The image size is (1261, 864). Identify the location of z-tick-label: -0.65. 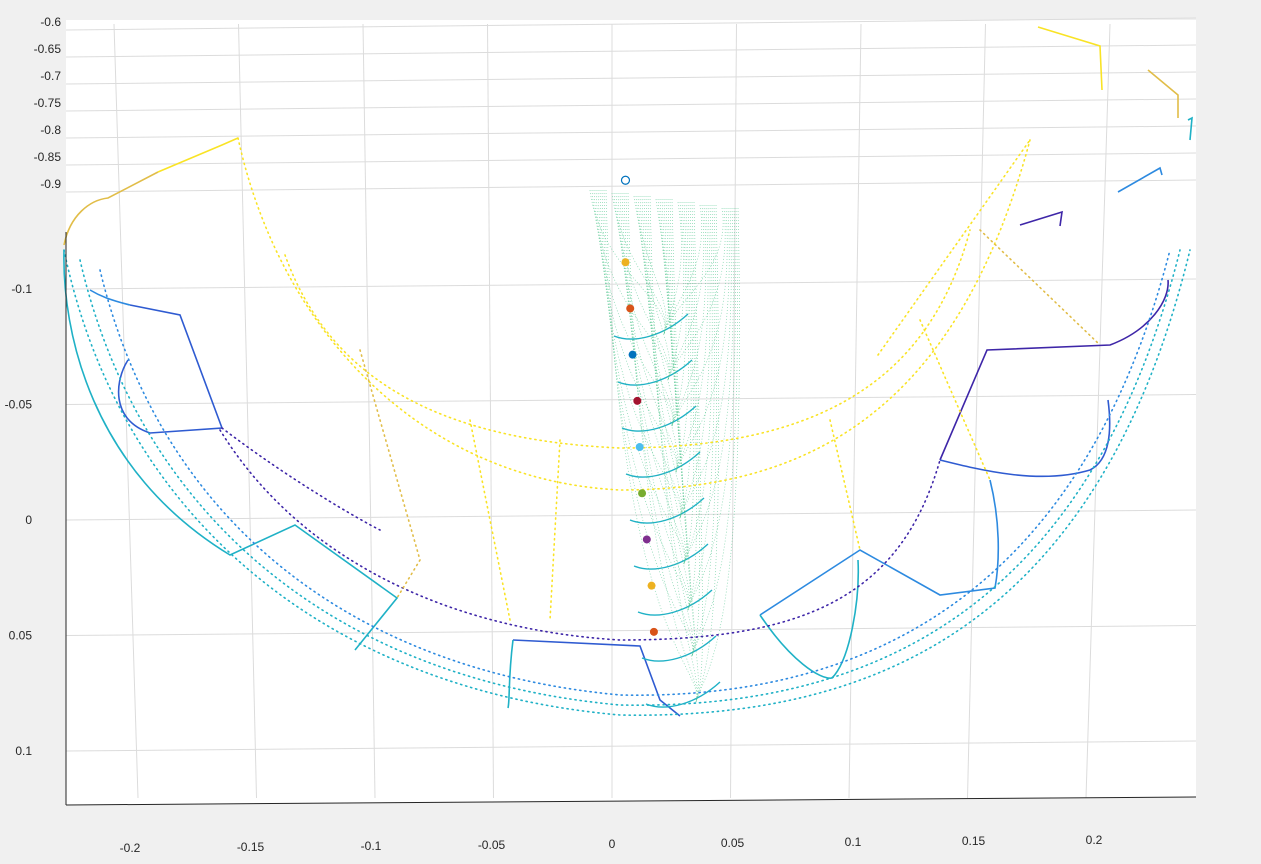
(48, 49).